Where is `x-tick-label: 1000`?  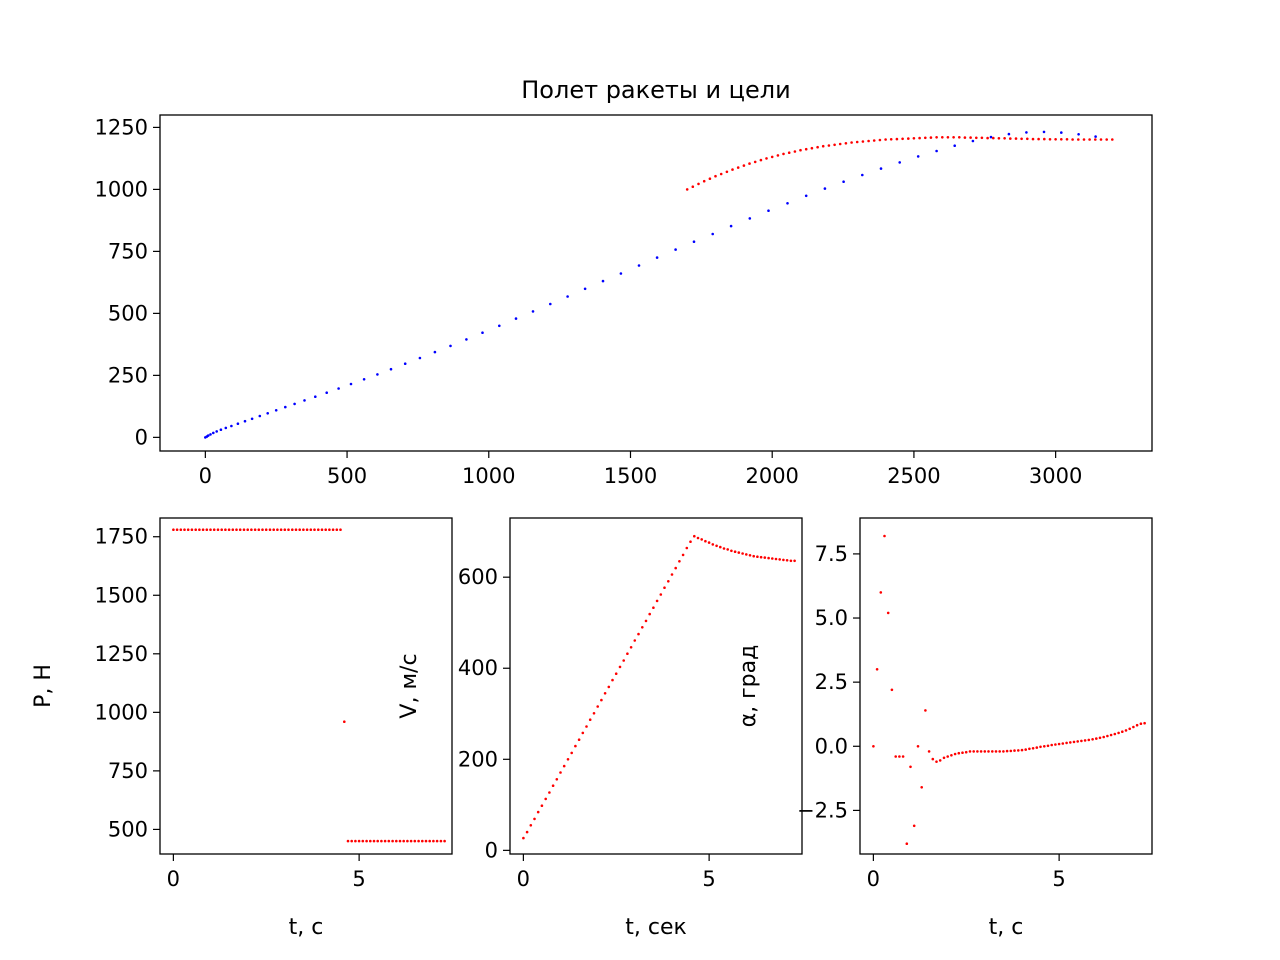 x-tick-label: 1000 is located at coordinates (488, 476).